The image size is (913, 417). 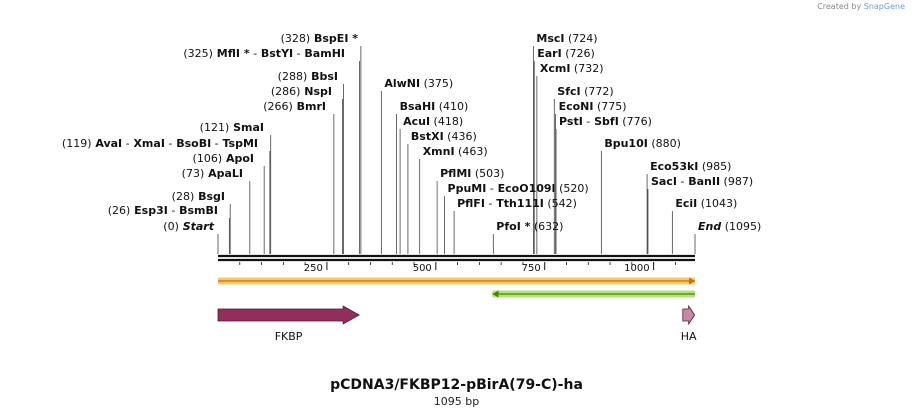 What do you see at coordinates (232, 127) in the screenshot?
I see `site-smai-label: (121) SmaI` at bounding box center [232, 127].